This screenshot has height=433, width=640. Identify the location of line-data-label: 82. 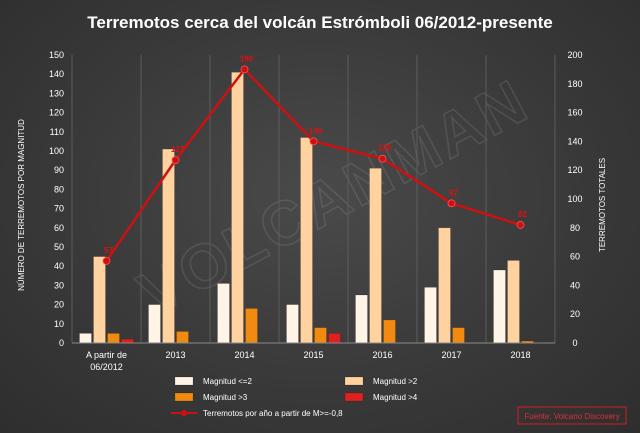
(522, 214).